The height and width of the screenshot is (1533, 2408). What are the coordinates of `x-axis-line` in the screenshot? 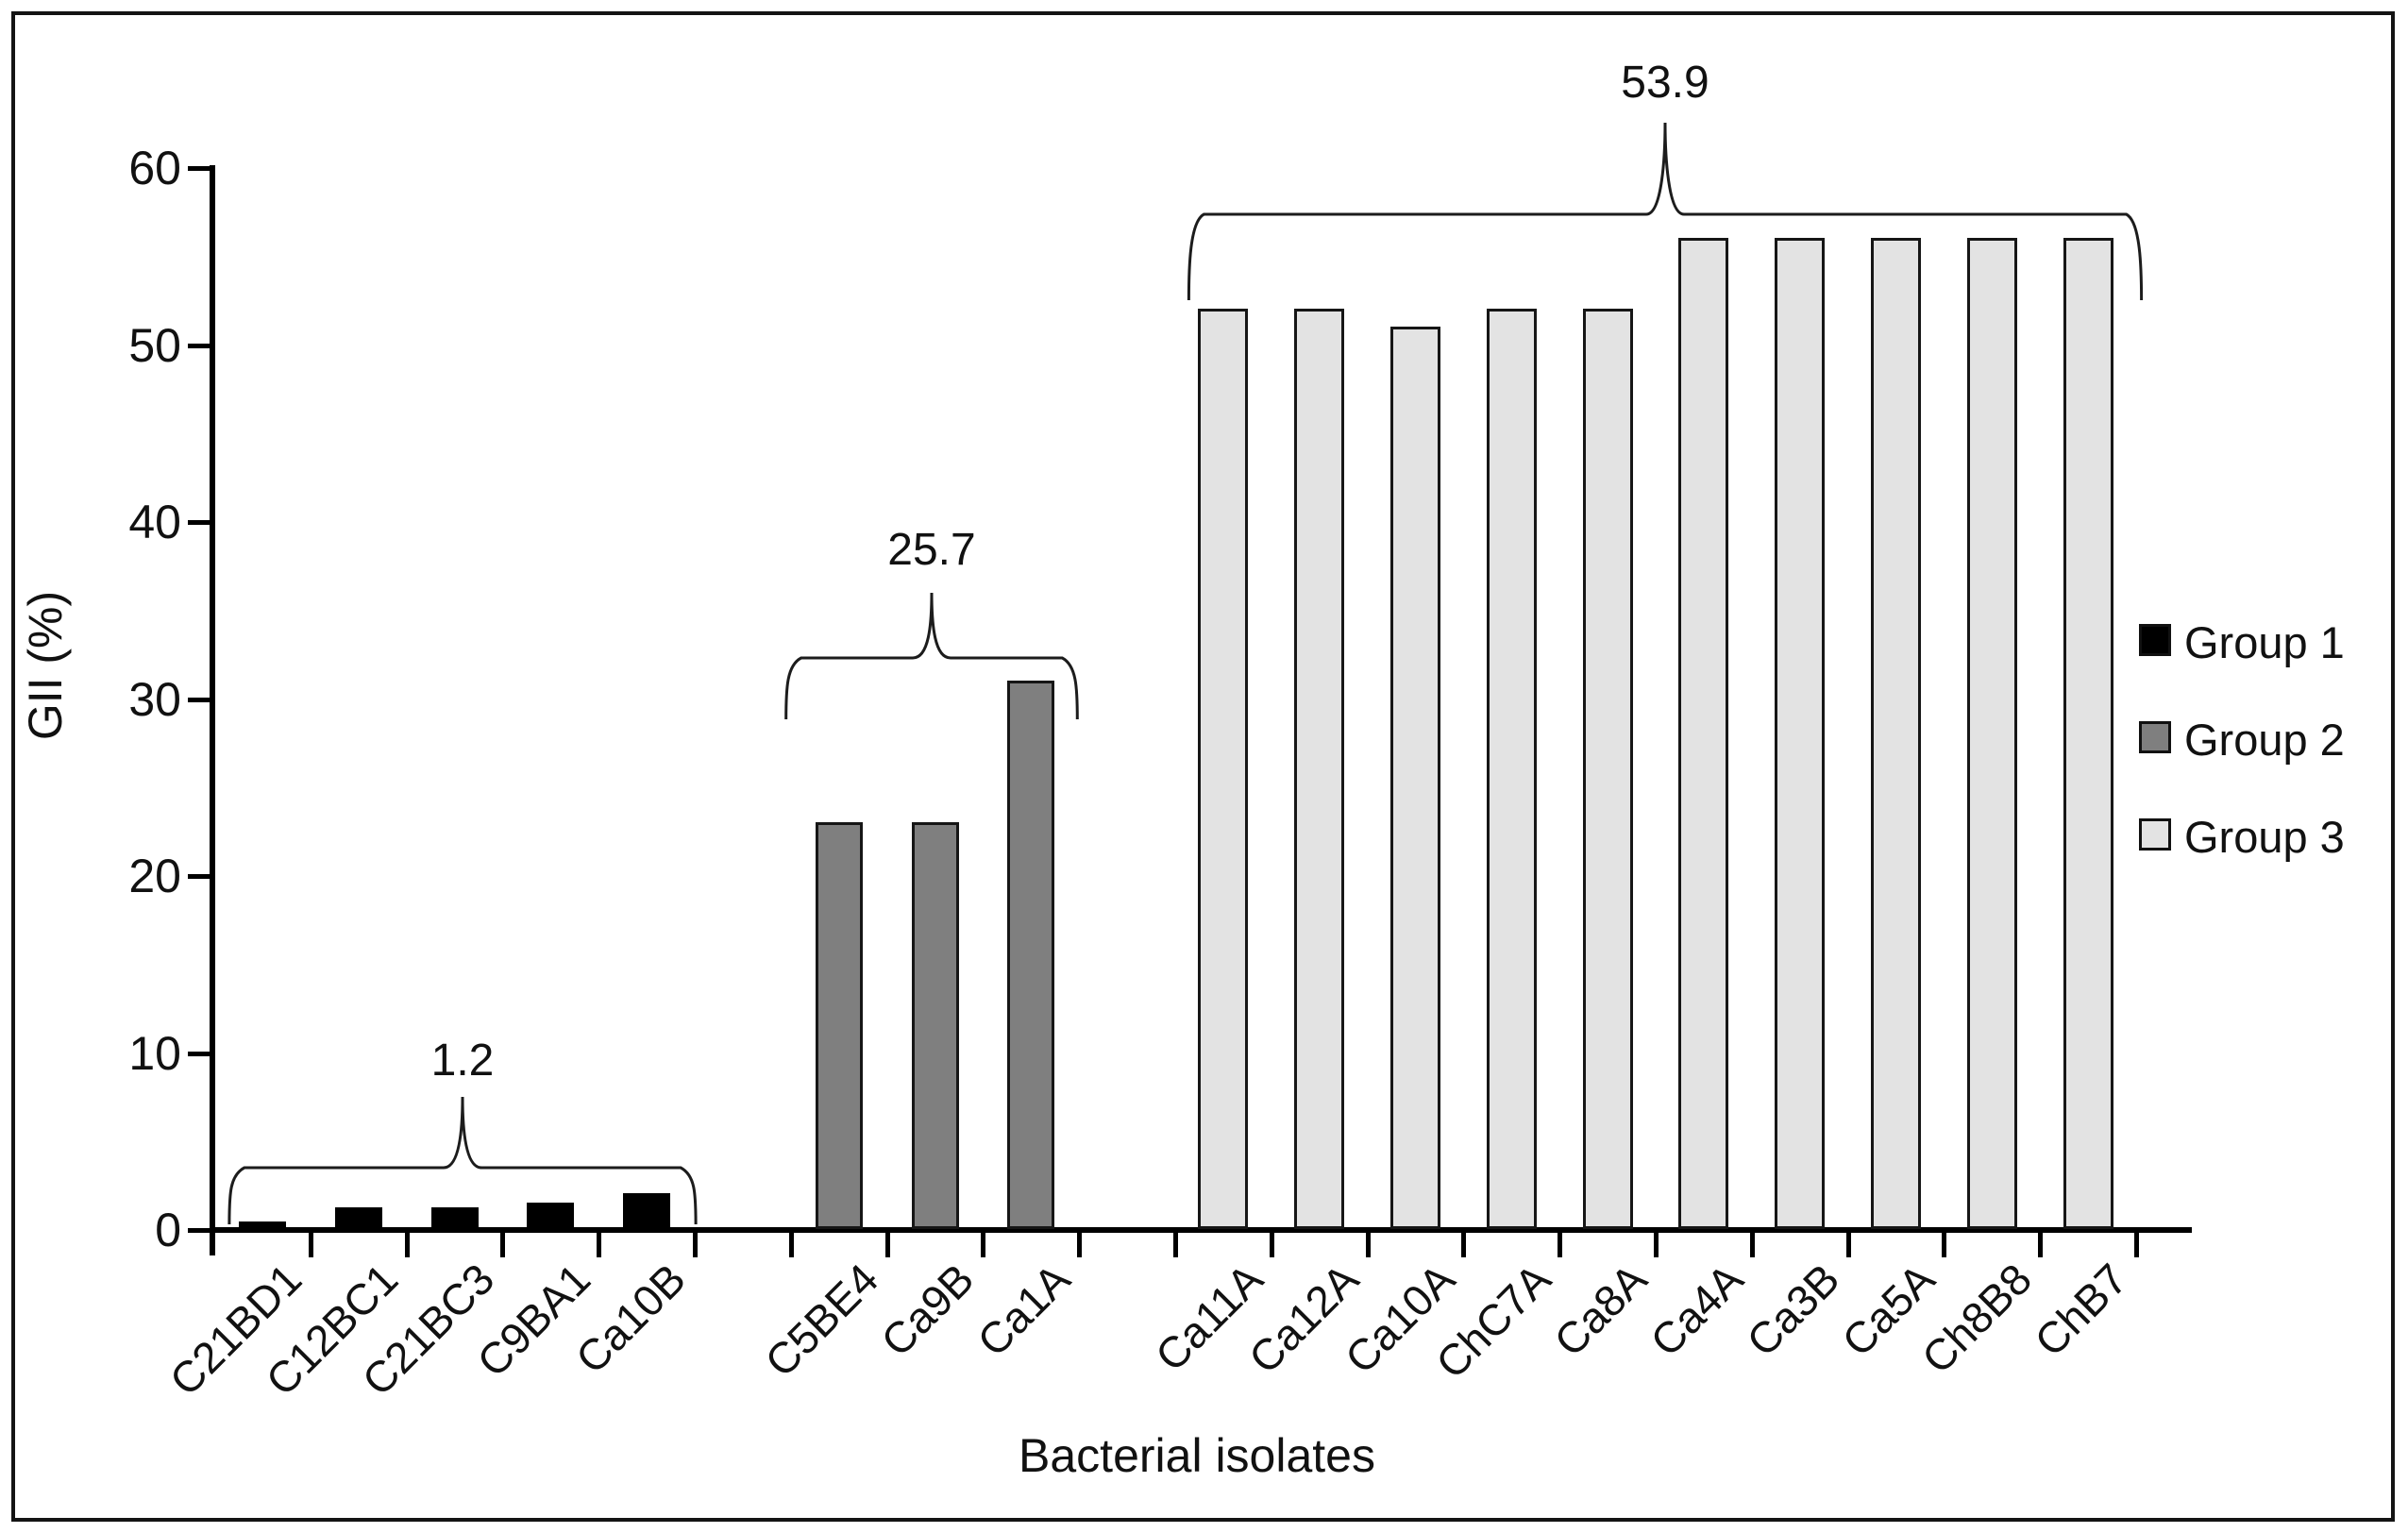 It's located at (1201, 1230).